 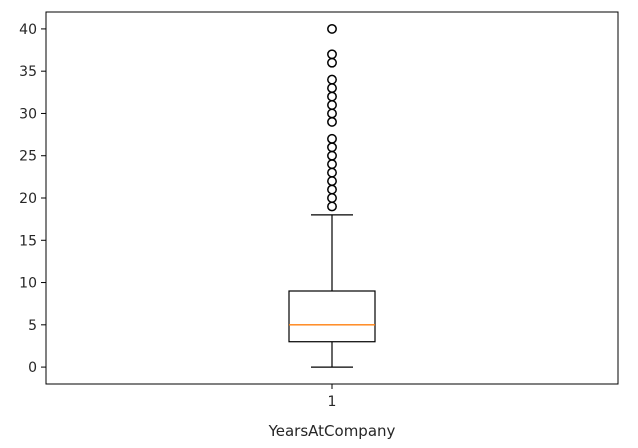 I want to click on y-tick-label: 35, so click(x=28, y=72).